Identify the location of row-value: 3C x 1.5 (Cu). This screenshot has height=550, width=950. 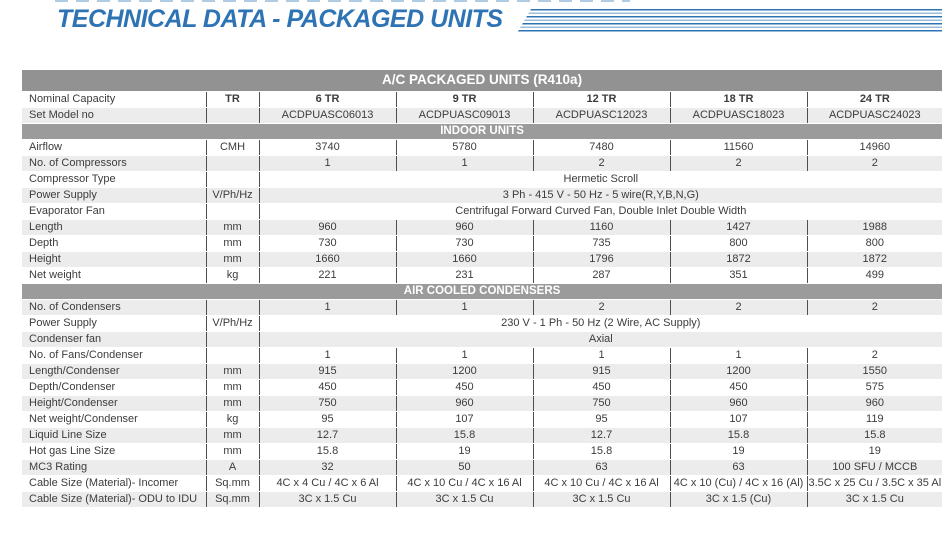
(739, 499).